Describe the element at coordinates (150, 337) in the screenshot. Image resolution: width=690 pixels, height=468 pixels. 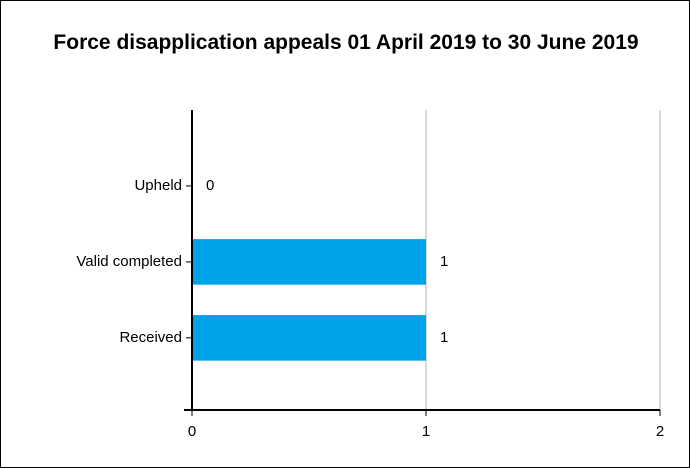
I see `y-tick-label: Received` at that location.